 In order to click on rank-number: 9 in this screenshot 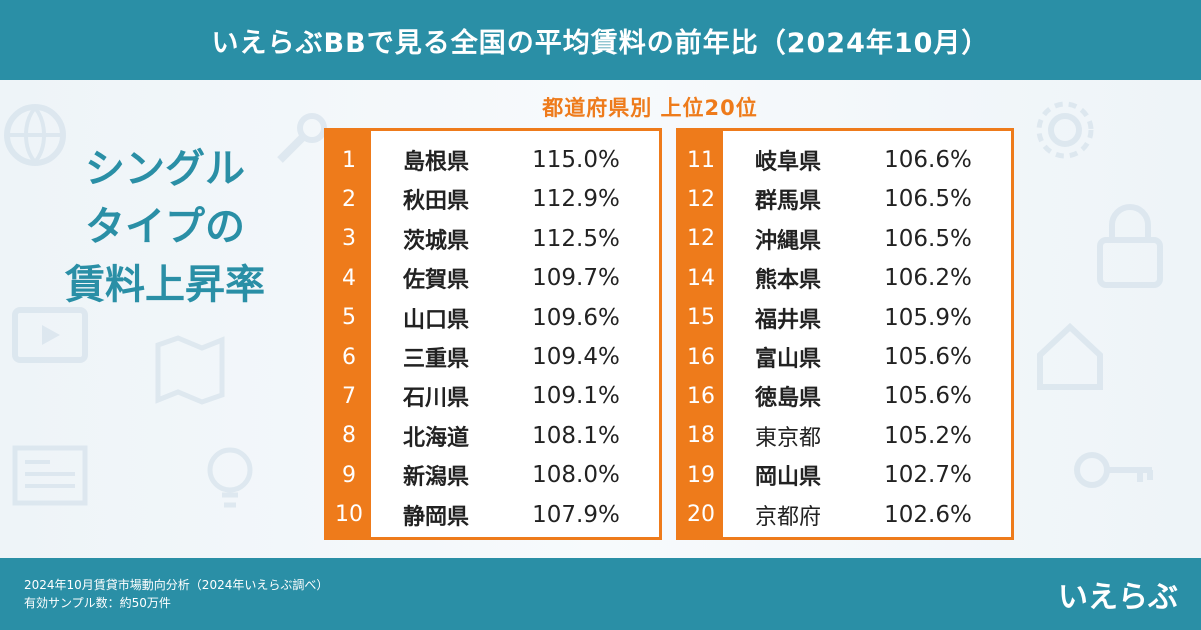, I will do `click(349, 475)`.